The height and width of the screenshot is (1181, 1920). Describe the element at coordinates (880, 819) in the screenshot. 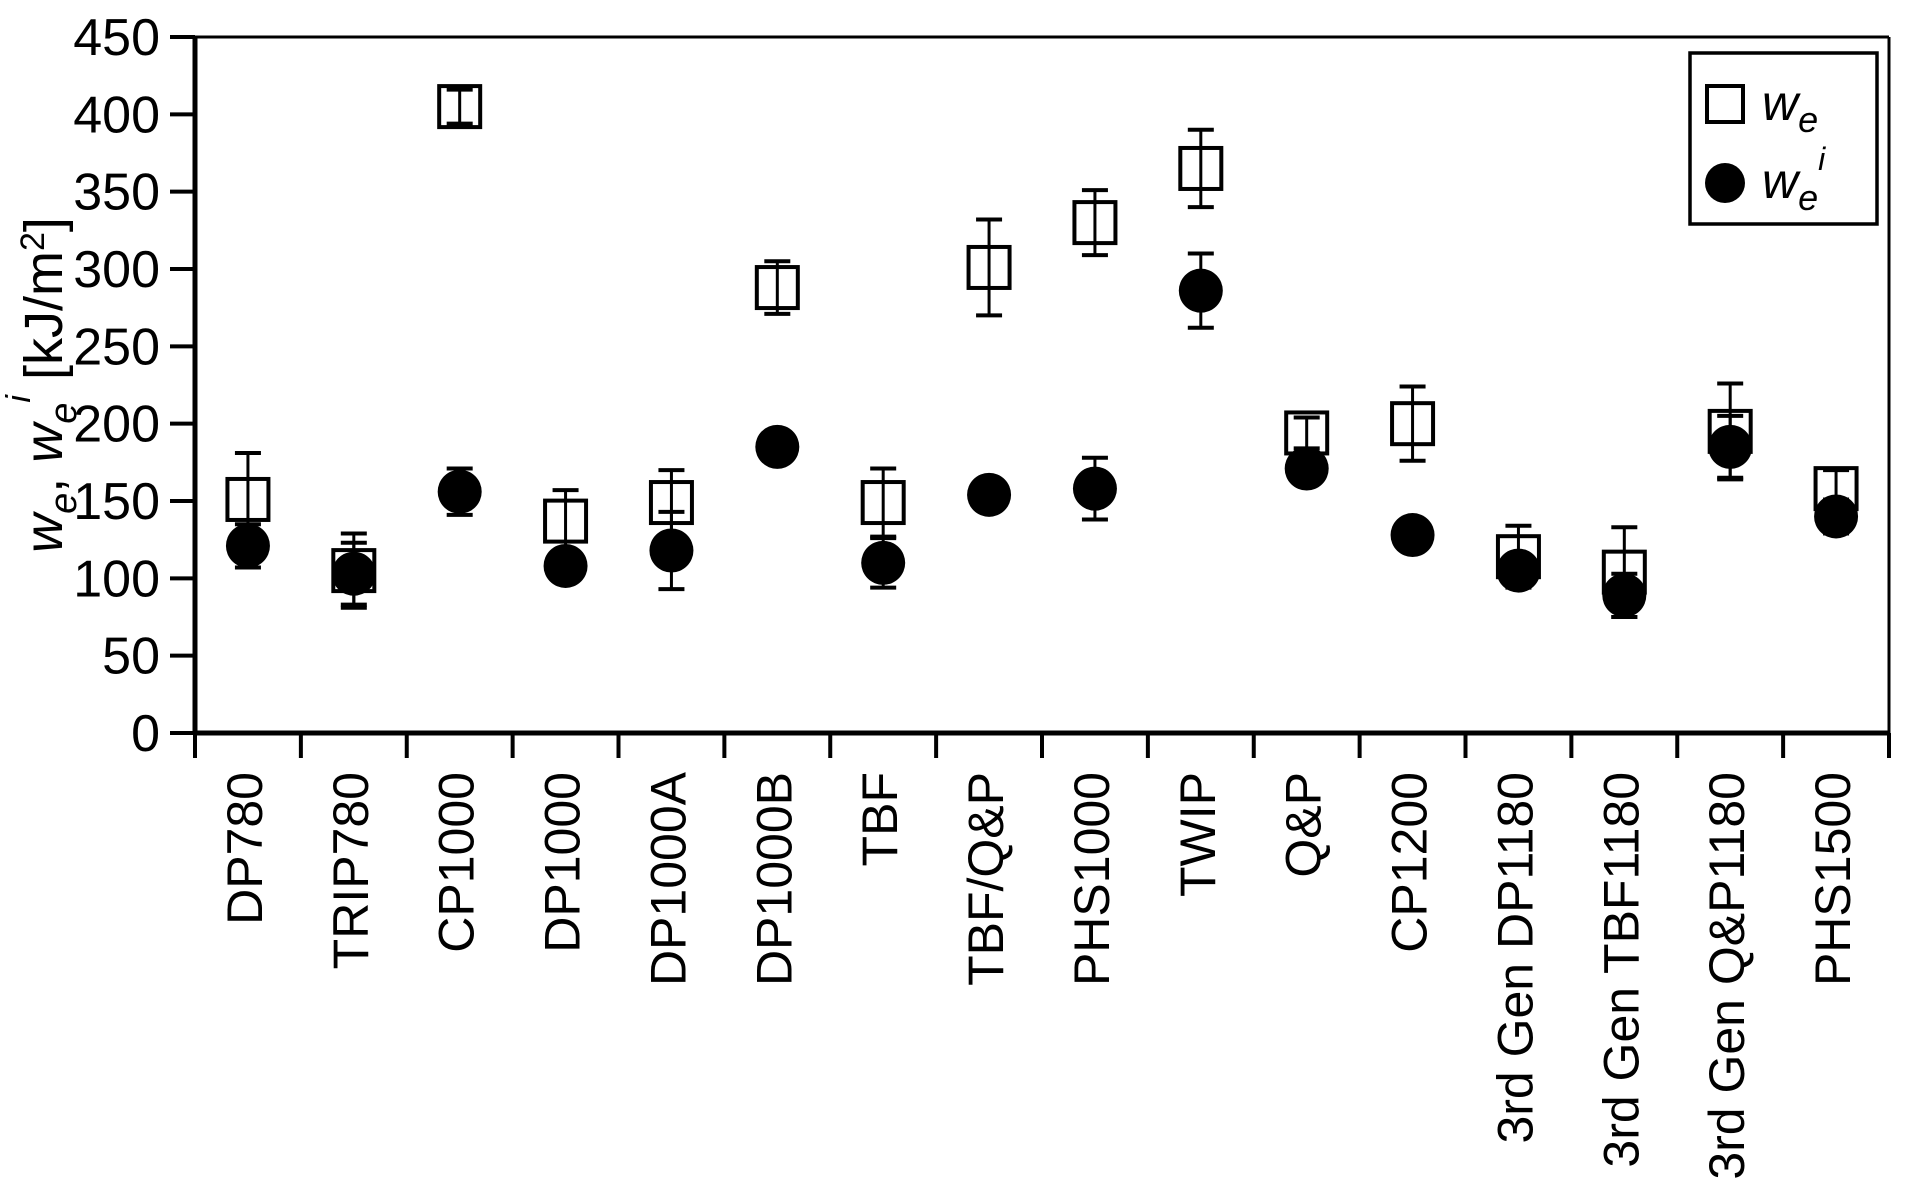

I see `x-category-label: TBF` at that location.